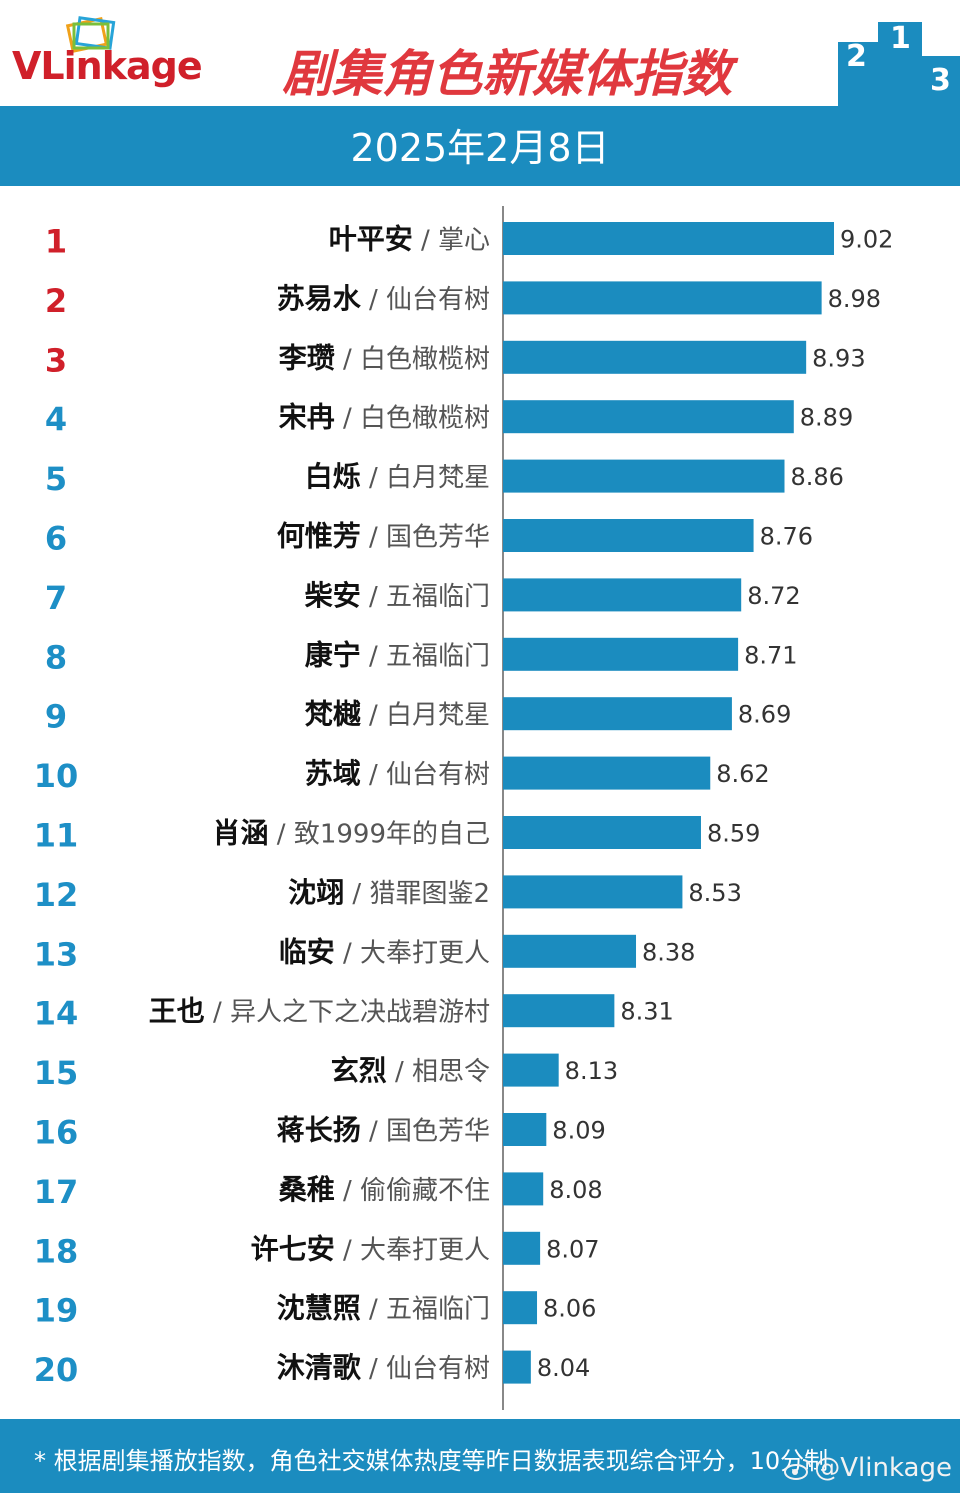 The width and height of the screenshot is (960, 1493). Describe the element at coordinates (733, 834) in the screenshot. I see `value-label: 8.59` at that location.